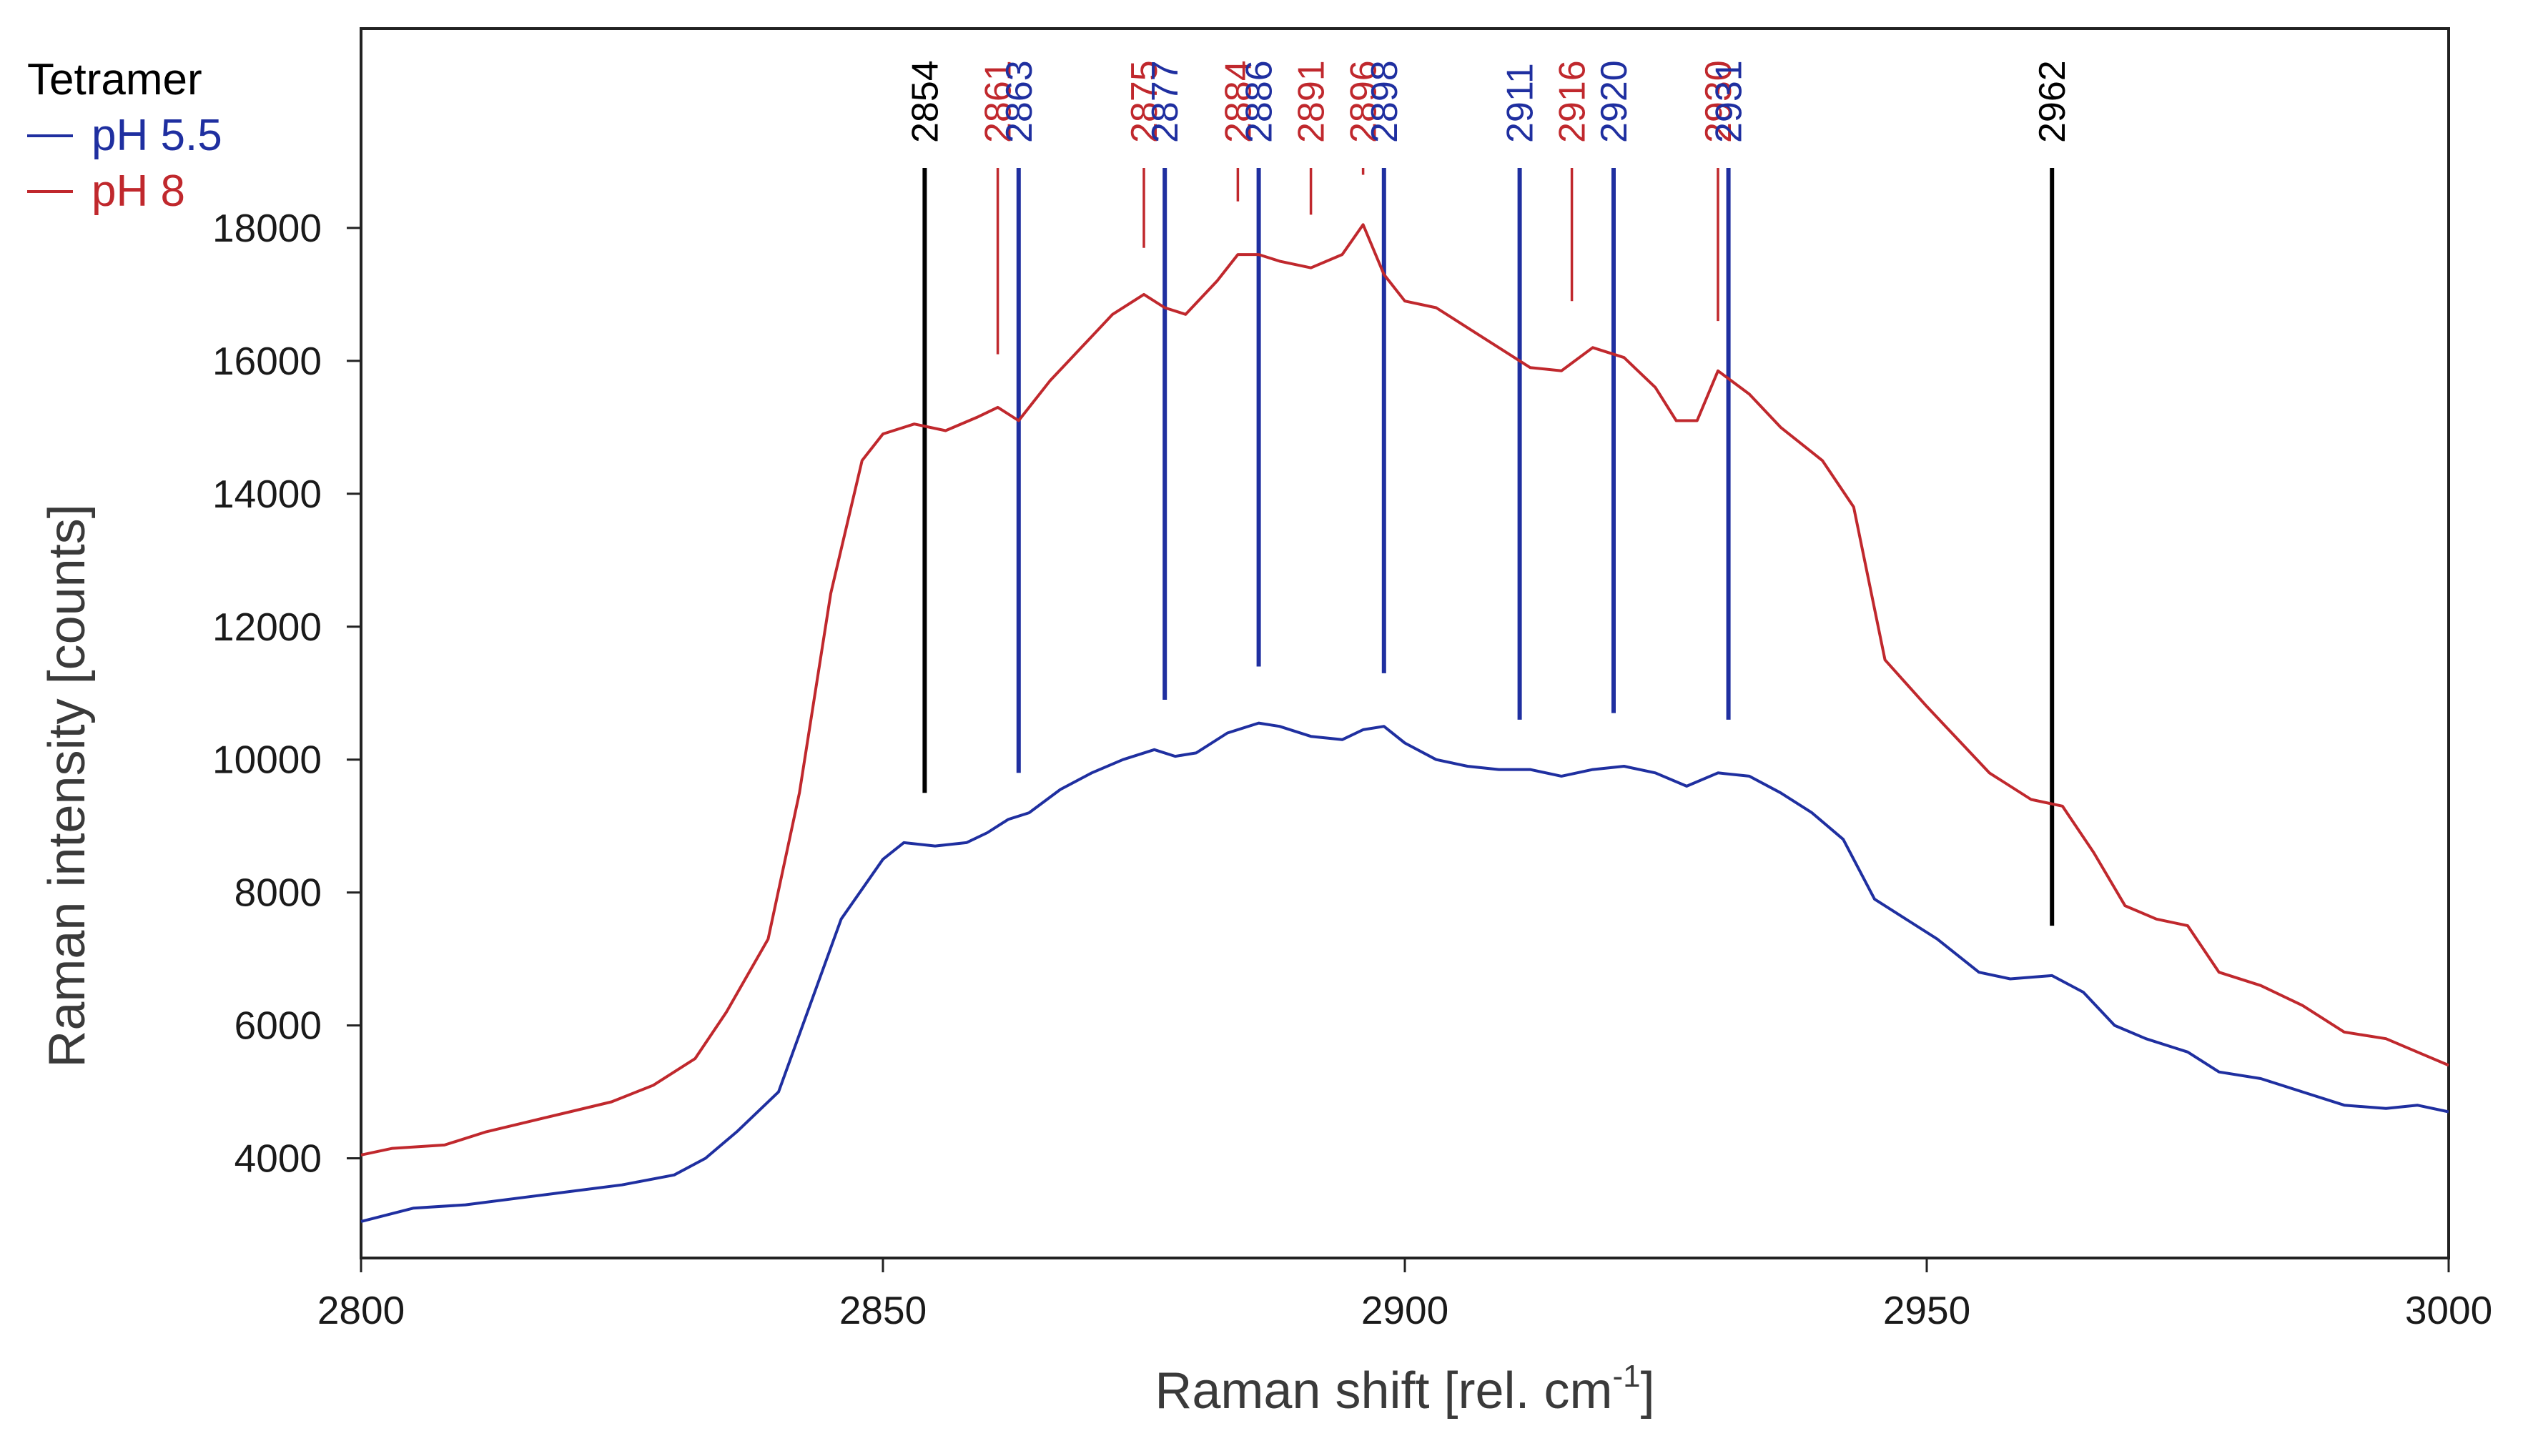 This screenshot has width=2523, height=1456. I want to click on peak-label-2891: 2891, so click(1312, 101).